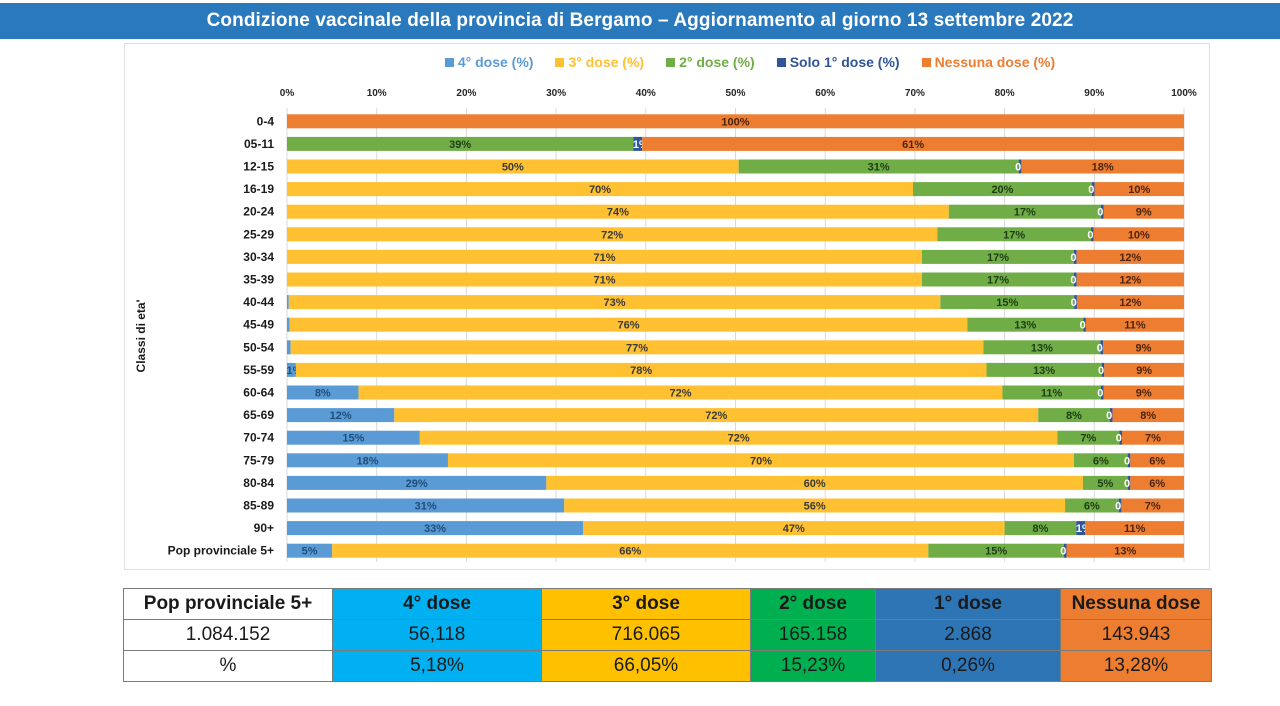 This screenshot has height=706, width=1280. What do you see at coordinates (556, 93) in the screenshot?
I see `x-tick-label: 30%` at bounding box center [556, 93].